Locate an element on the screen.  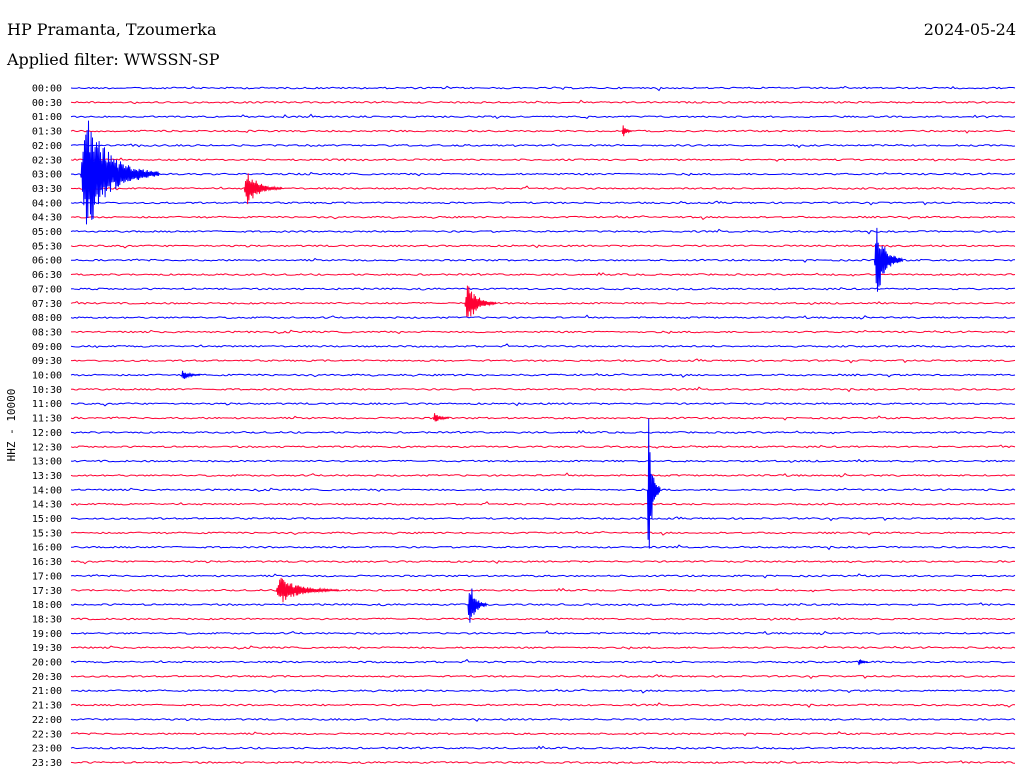
row-label: 17:00 is located at coordinates (47, 576).